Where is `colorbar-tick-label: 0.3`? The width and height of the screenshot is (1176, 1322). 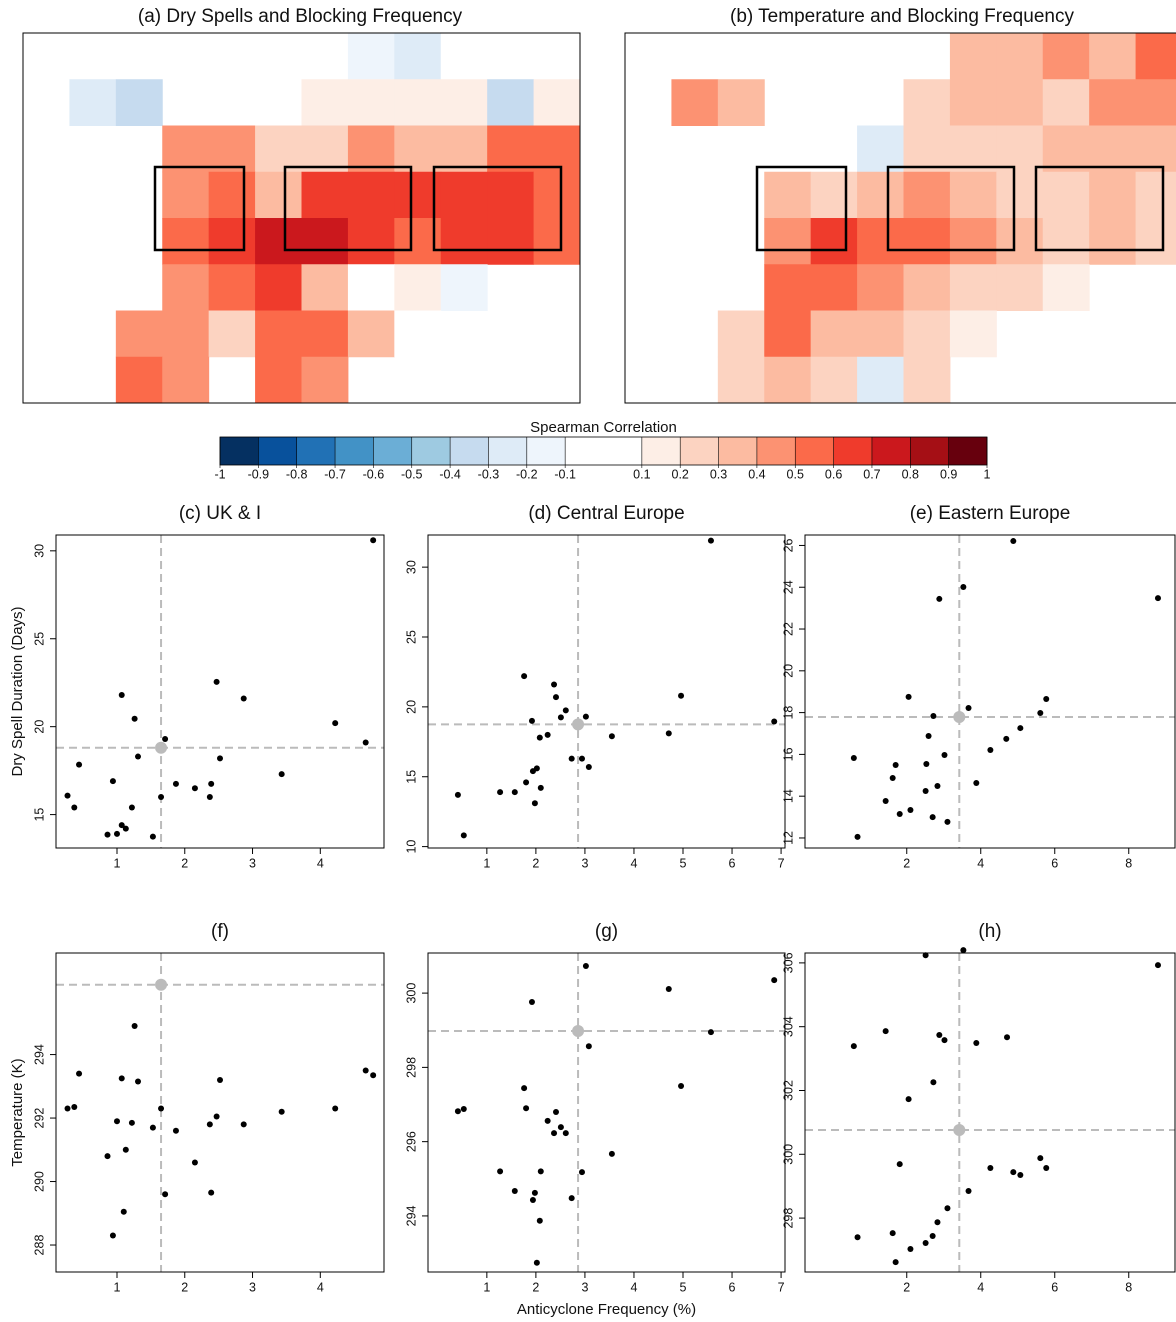
colorbar-tick-label: 0.3 is located at coordinates (718, 474).